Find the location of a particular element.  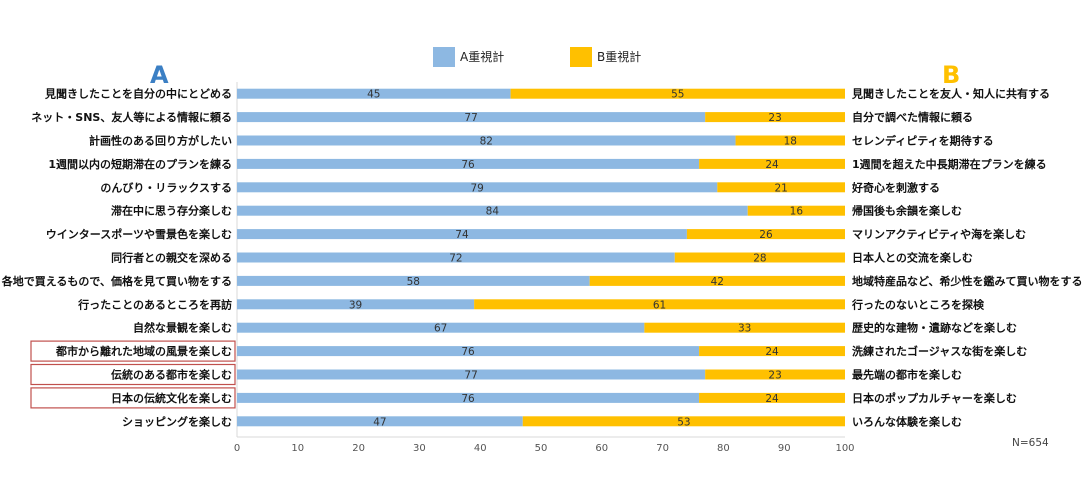

category-label-a: のんびり・リラックスする is located at coordinates (166, 187).